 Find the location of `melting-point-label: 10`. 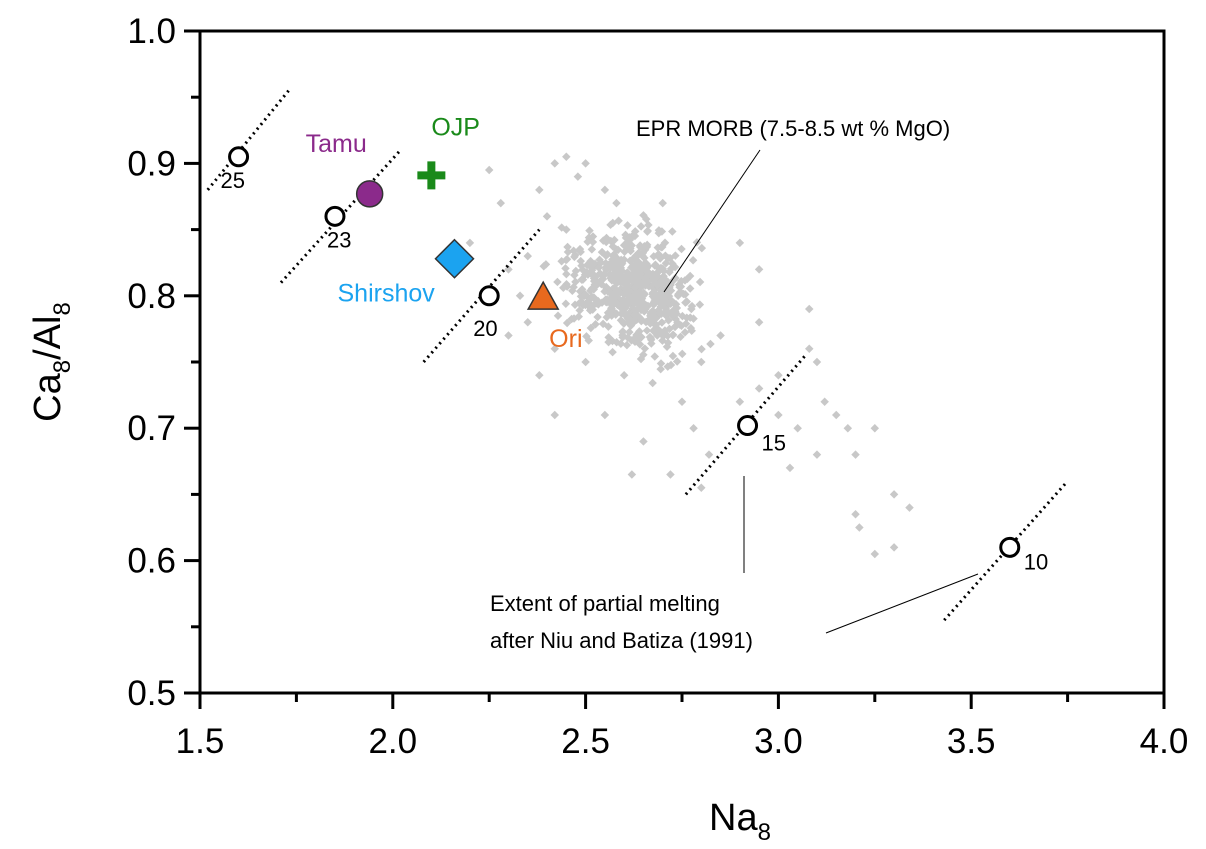

melting-point-label: 10 is located at coordinates (1036, 561).